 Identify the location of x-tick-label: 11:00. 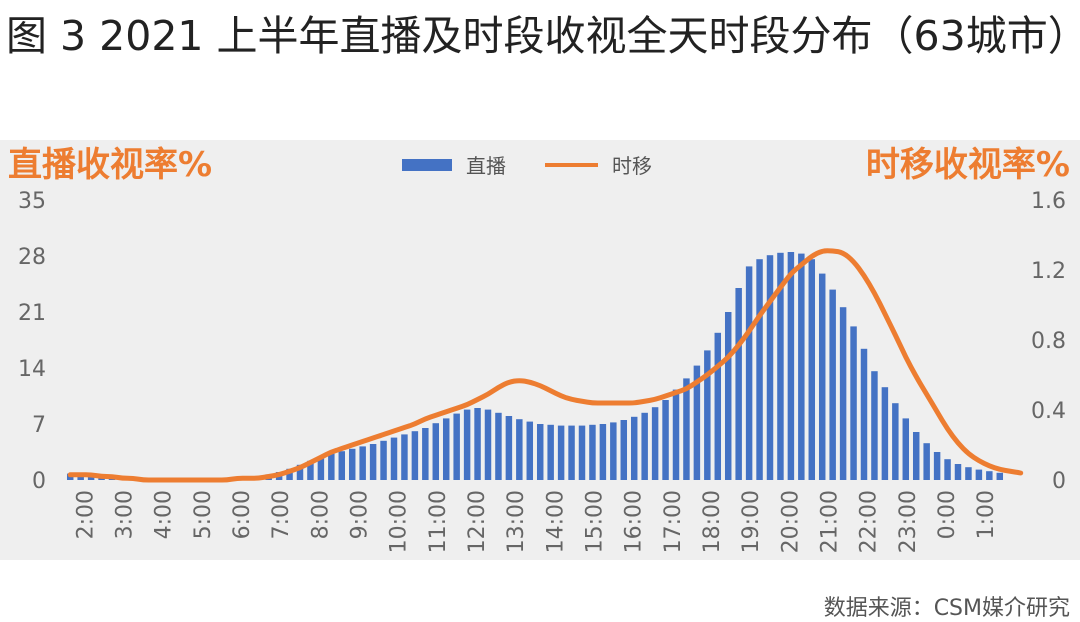
(438, 521).